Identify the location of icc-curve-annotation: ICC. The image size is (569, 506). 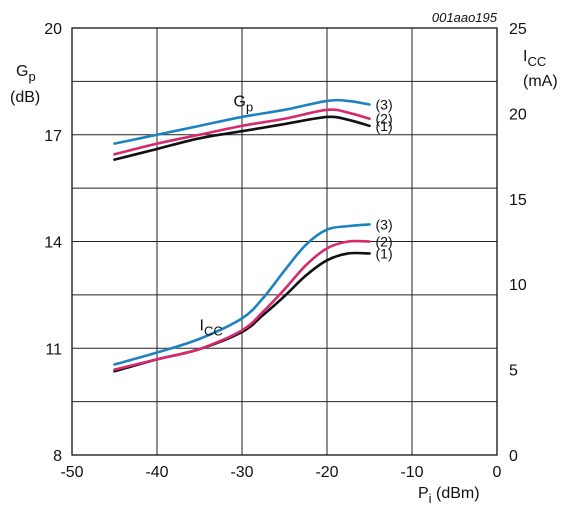
(211, 327).